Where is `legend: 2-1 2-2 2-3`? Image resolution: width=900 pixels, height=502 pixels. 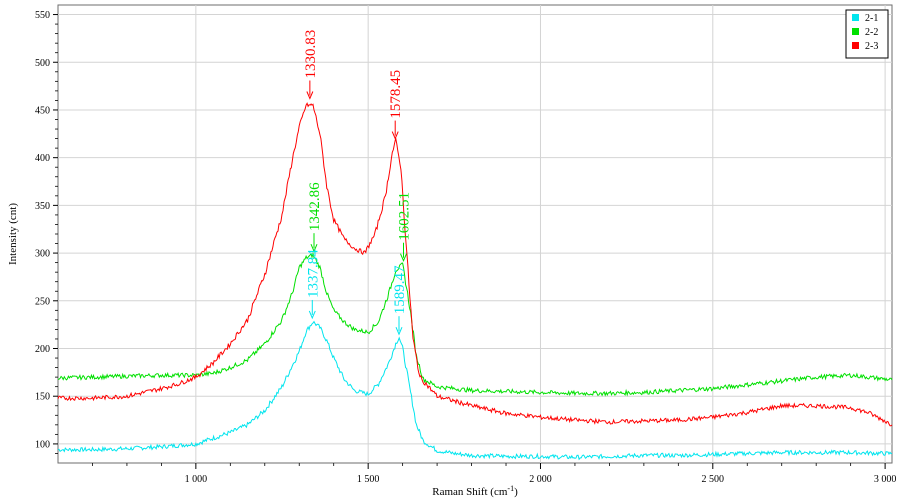 legend: 2-1 2-2 2-3 is located at coordinates (867, 34).